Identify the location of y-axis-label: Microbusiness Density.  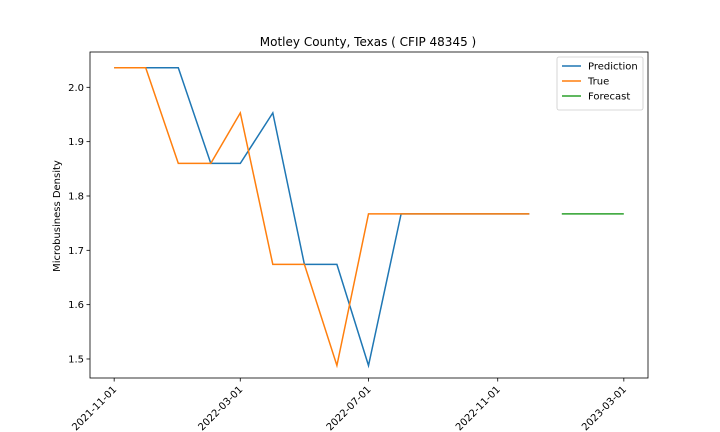
(57, 216).